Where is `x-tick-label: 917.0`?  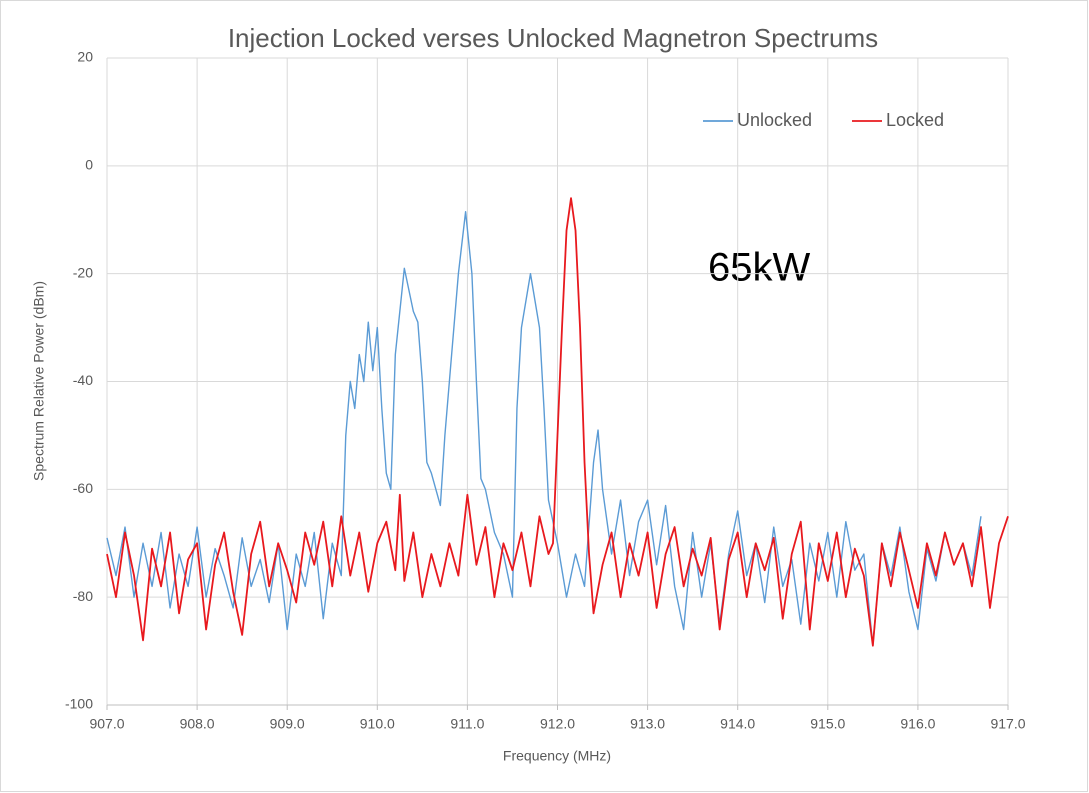
x-tick-label: 917.0 is located at coordinates (1007, 724).